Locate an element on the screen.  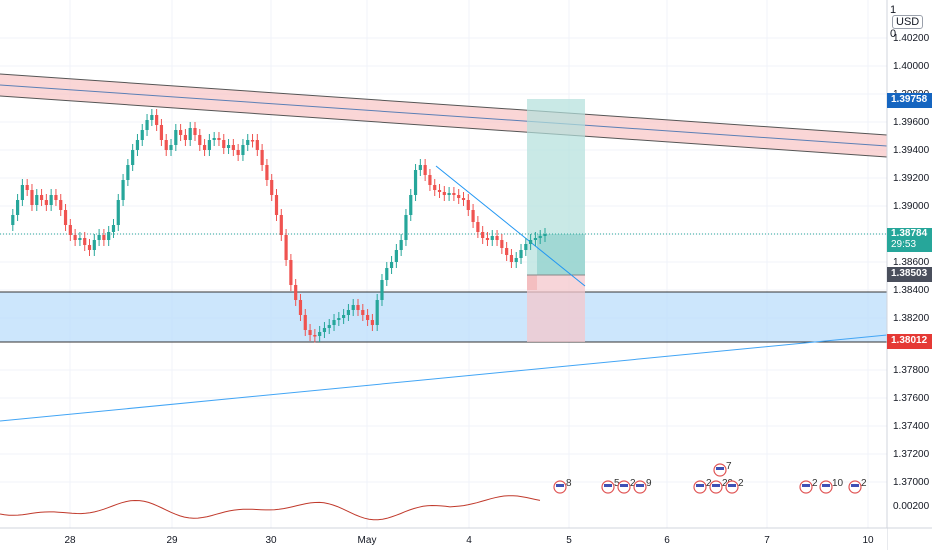
countdown-timer: 29:53 is located at coordinates (904, 244).